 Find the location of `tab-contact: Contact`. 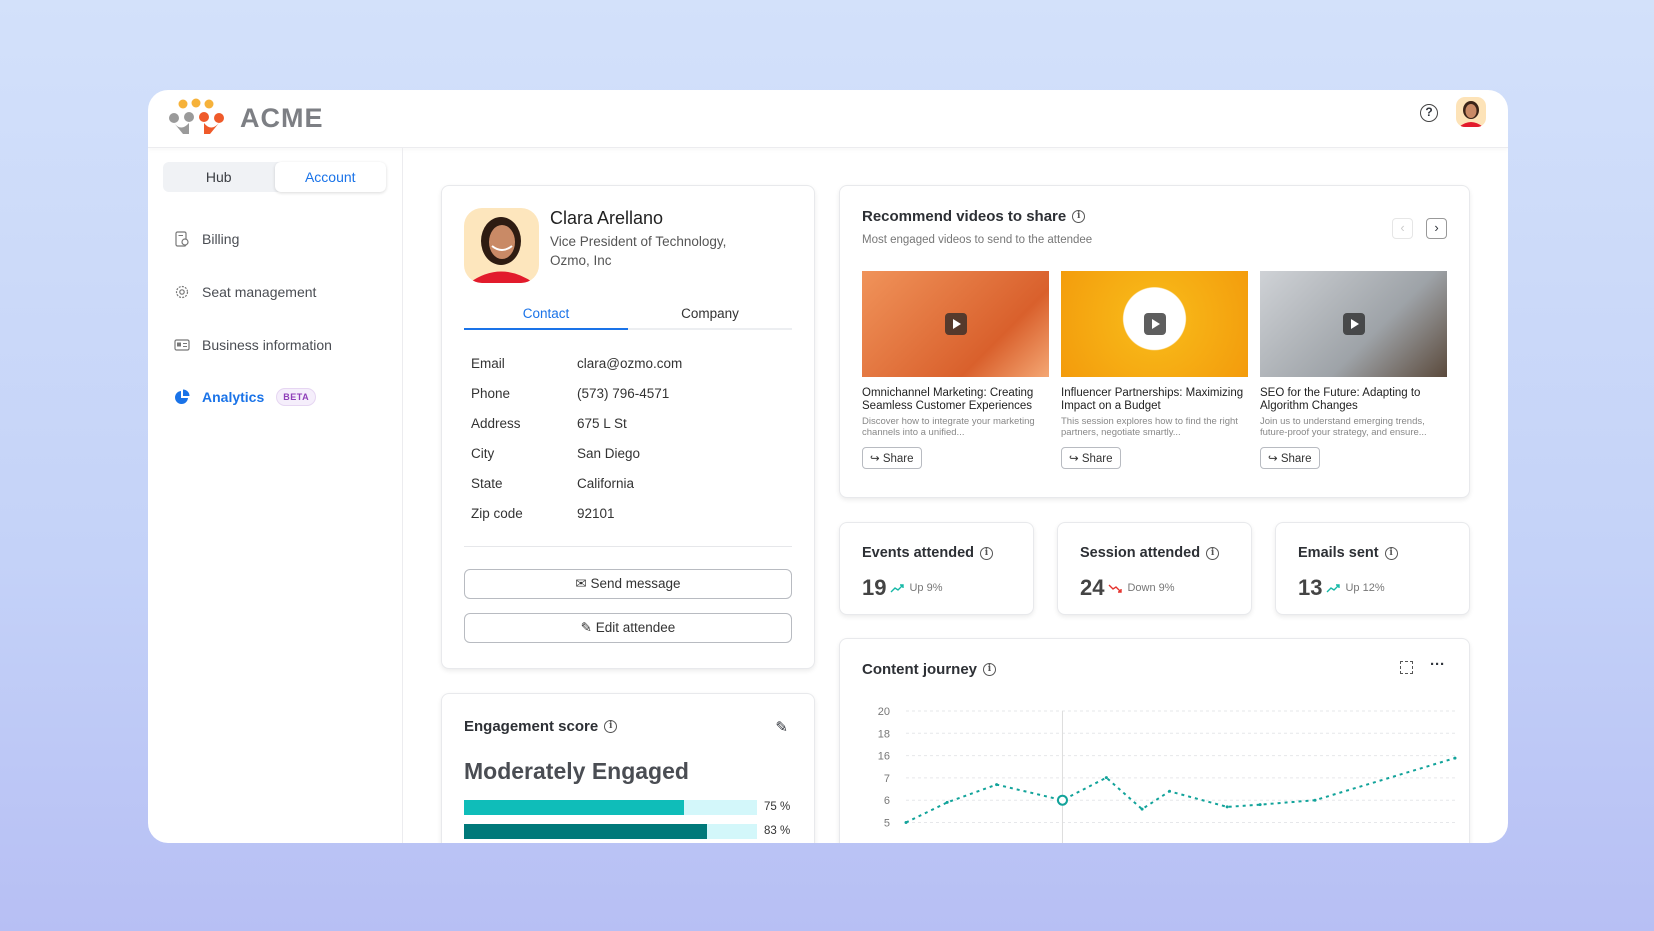

tab-contact: Contact is located at coordinates (546, 318).